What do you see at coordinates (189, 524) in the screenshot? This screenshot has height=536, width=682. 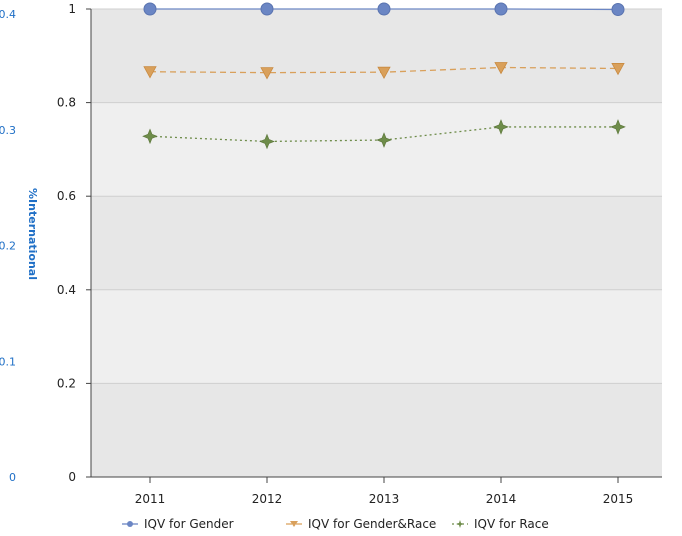 I see `legend-label: IQV for Gender` at bounding box center [189, 524].